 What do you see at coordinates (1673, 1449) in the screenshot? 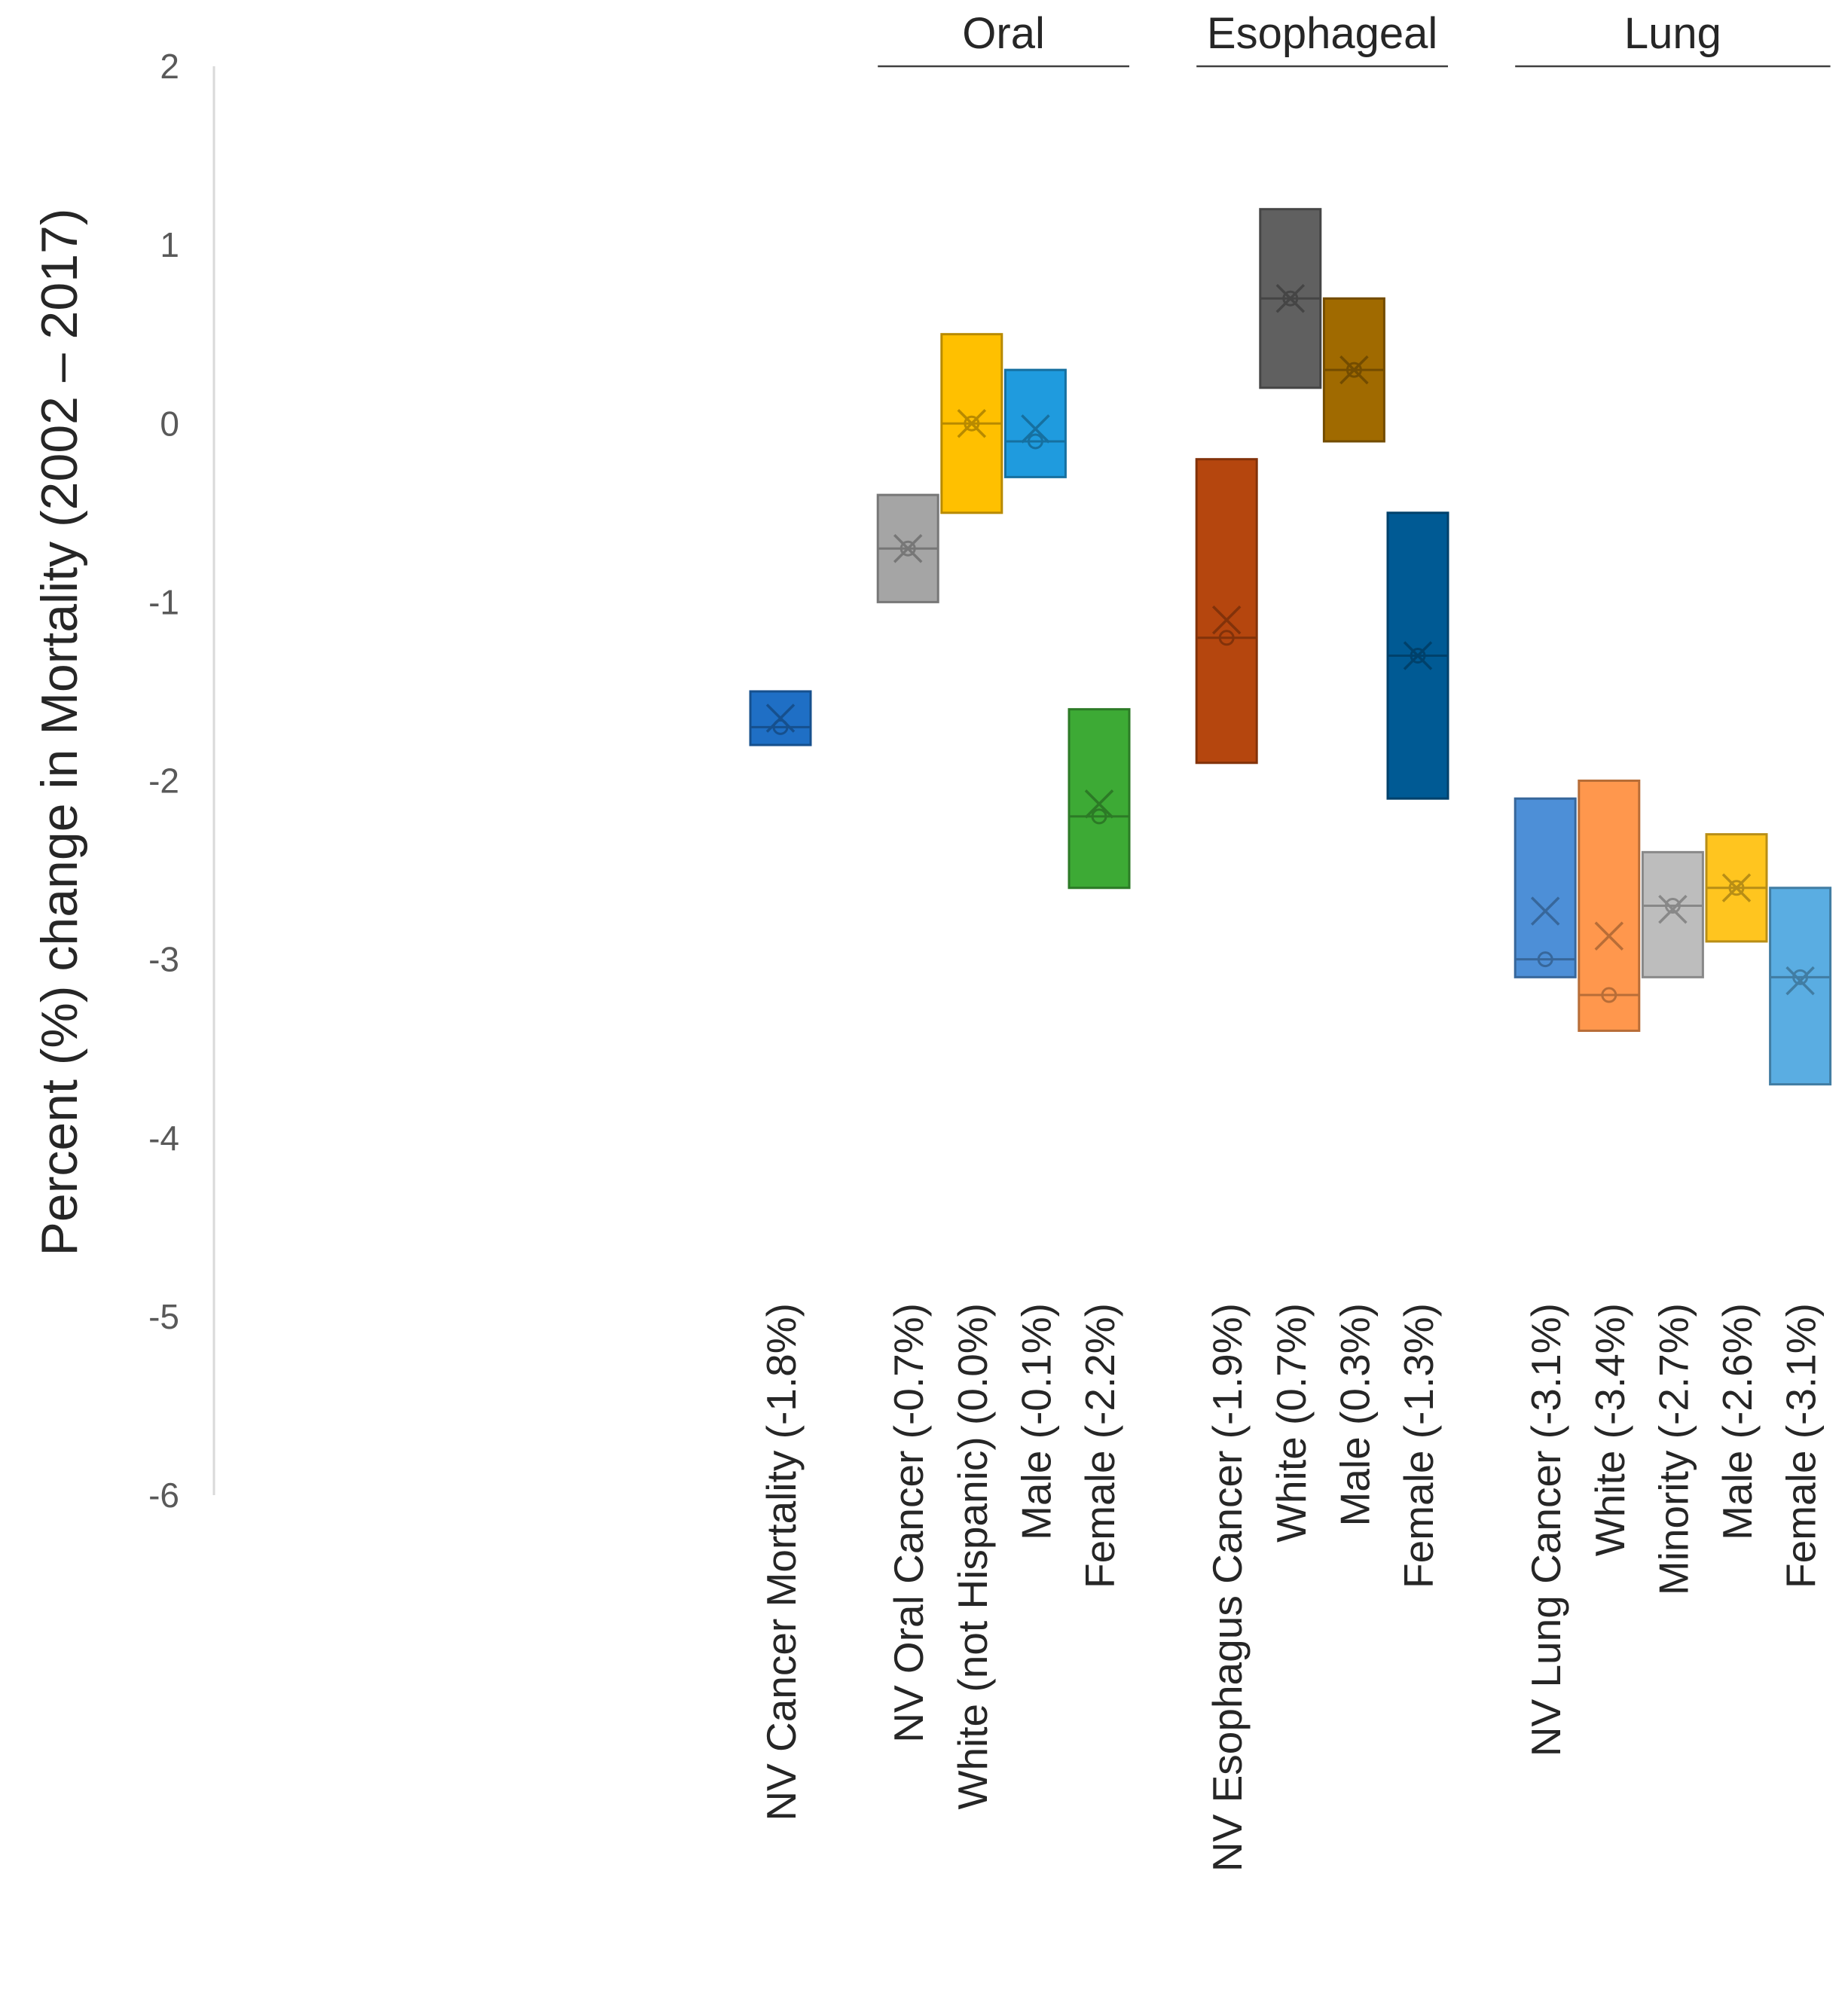
I see `category-label: Minority (-2.7%)` at bounding box center [1673, 1449].